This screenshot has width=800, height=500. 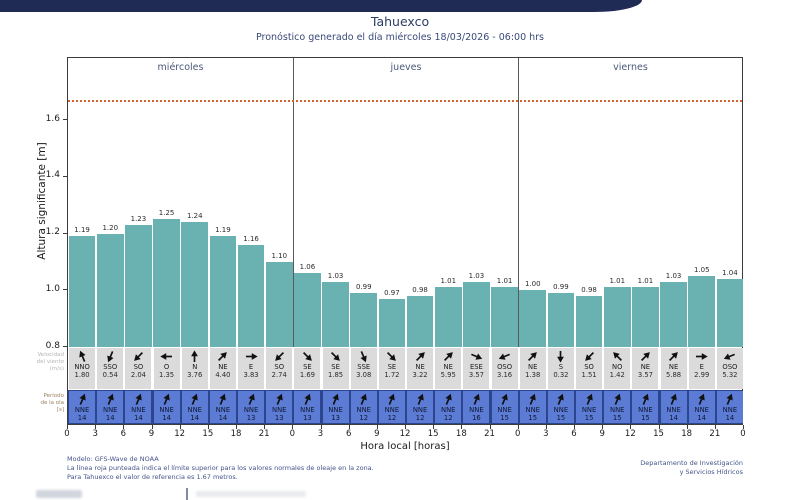 I want to click on period-side-line3: [s], so click(x=60, y=410).